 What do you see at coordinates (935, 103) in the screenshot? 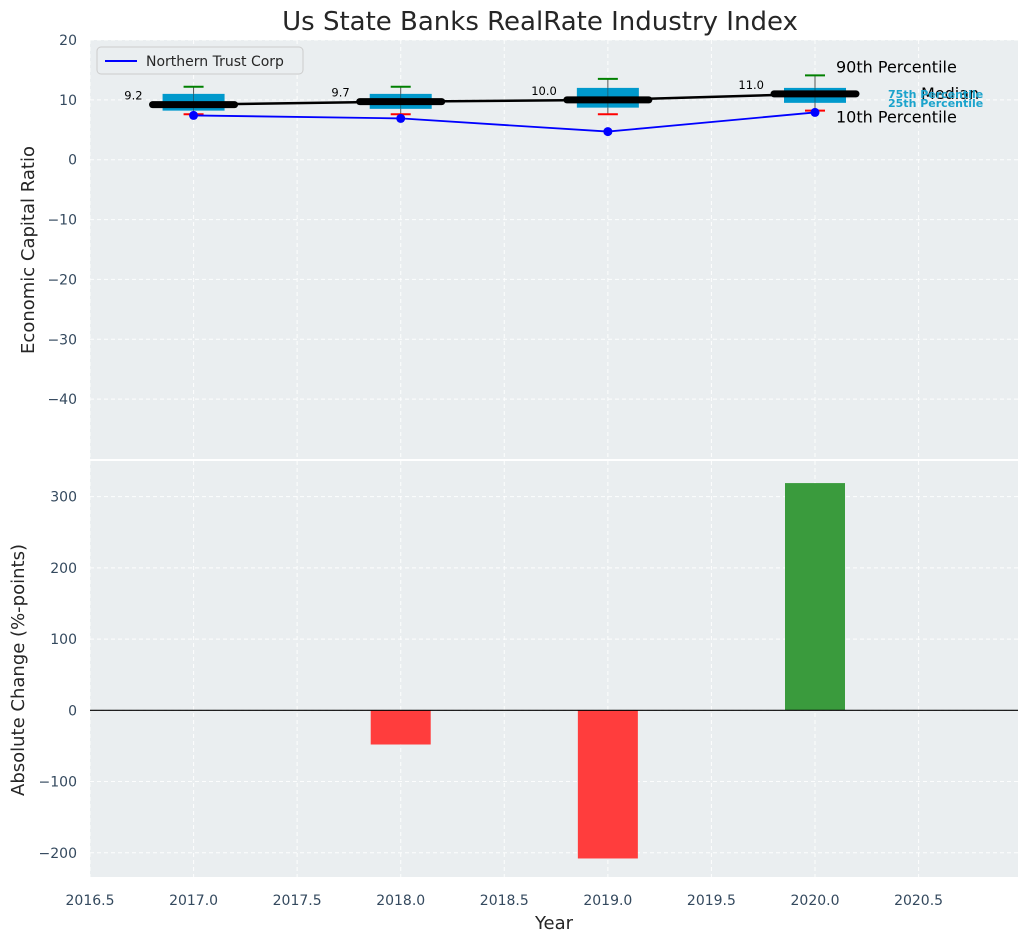
I see `p25-annotation: 25th Percentile` at bounding box center [935, 103].